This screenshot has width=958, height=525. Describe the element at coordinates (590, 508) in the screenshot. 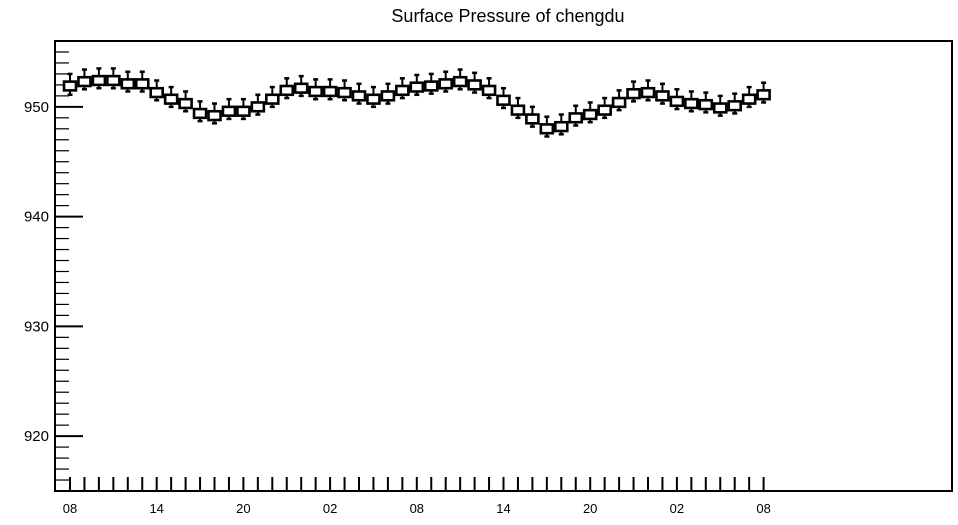

I see `x-tick-label: 20` at that location.